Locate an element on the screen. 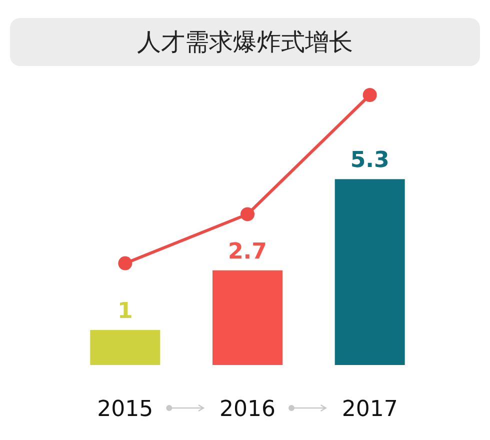  data-label: 2.7 is located at coordinates (247, 251).